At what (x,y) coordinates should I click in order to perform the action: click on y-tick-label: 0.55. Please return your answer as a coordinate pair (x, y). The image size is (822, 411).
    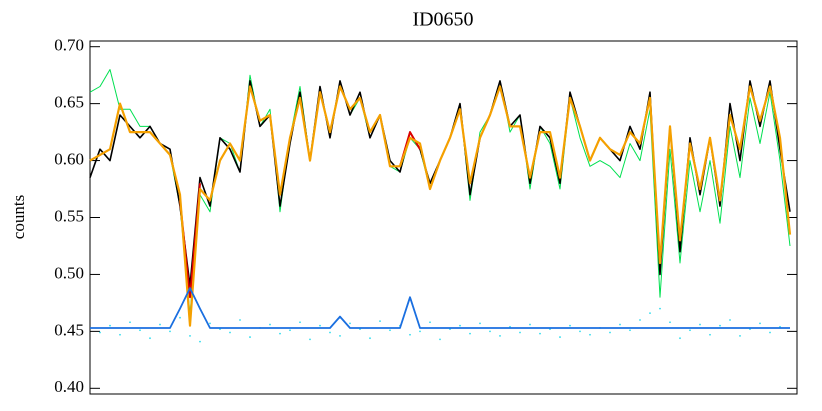
    Looking at the image, I should click on (69, 215).